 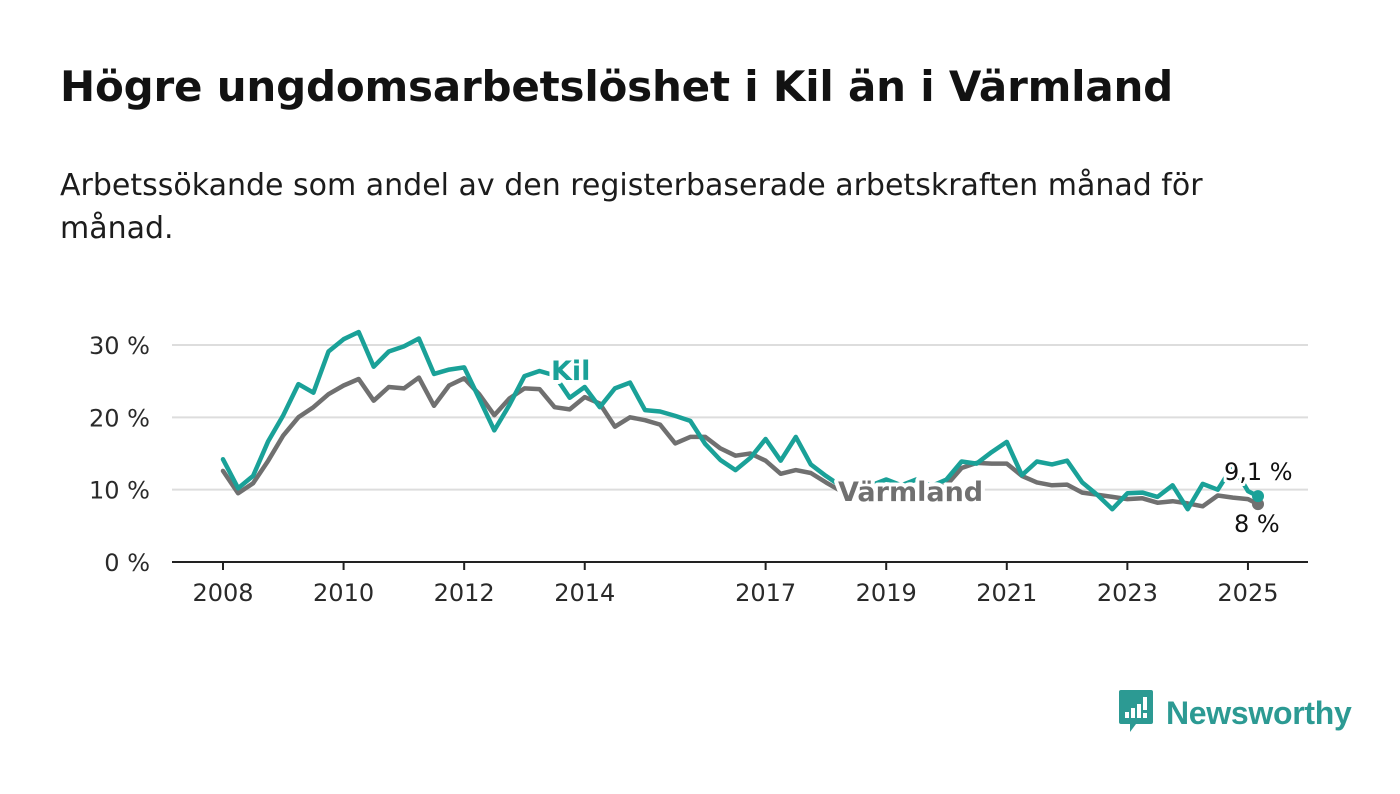 What do you see at coordinates (222, 593) in the screenshot?
I see `x-tick-label: 2008` at bounding box center [222, 593].